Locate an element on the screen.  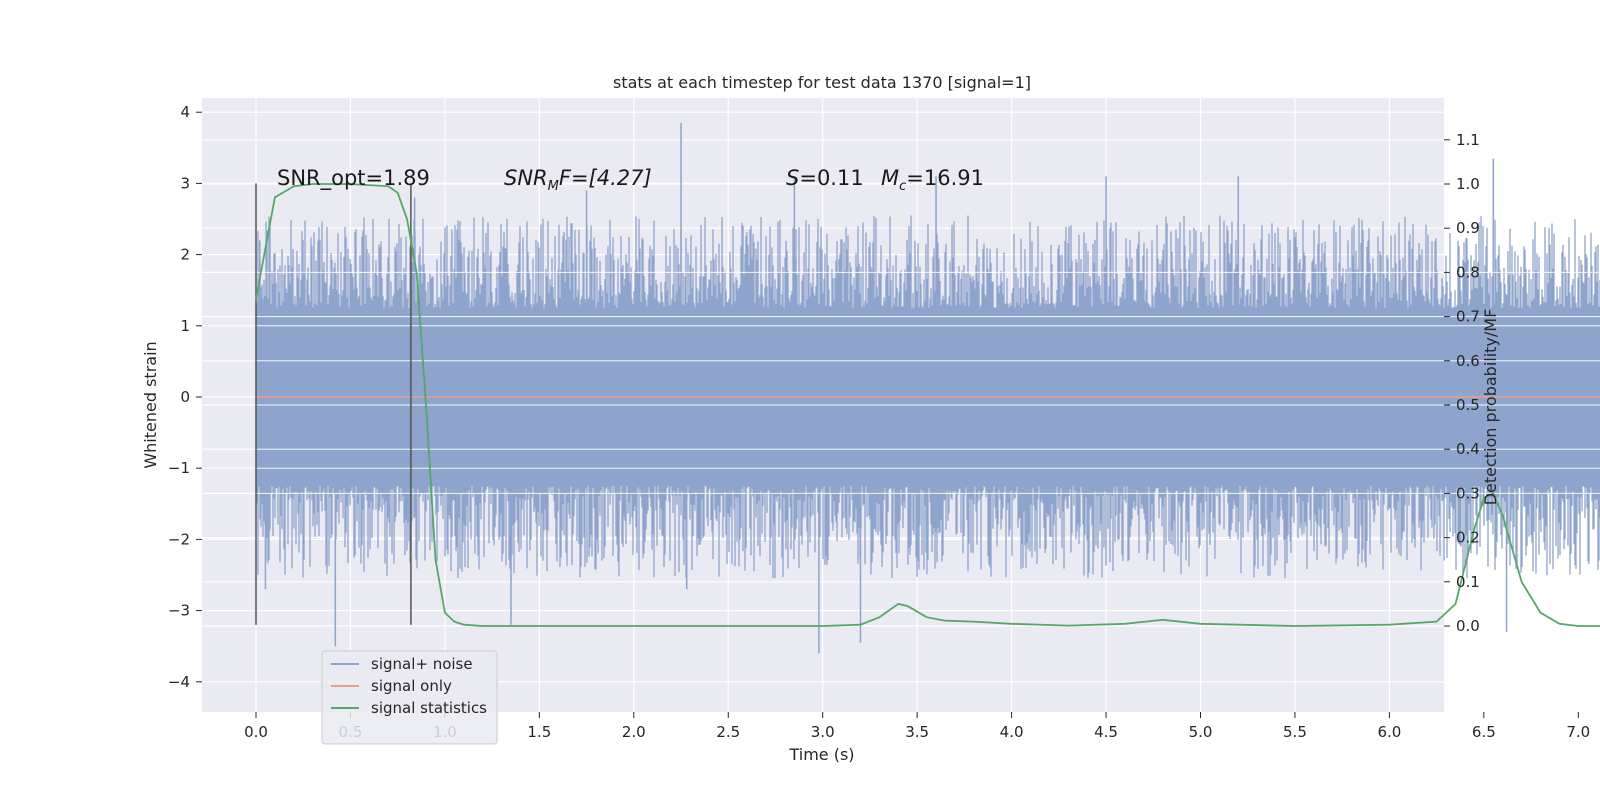
annotation-s: S=0.11 is located at coordinates (825, 178).